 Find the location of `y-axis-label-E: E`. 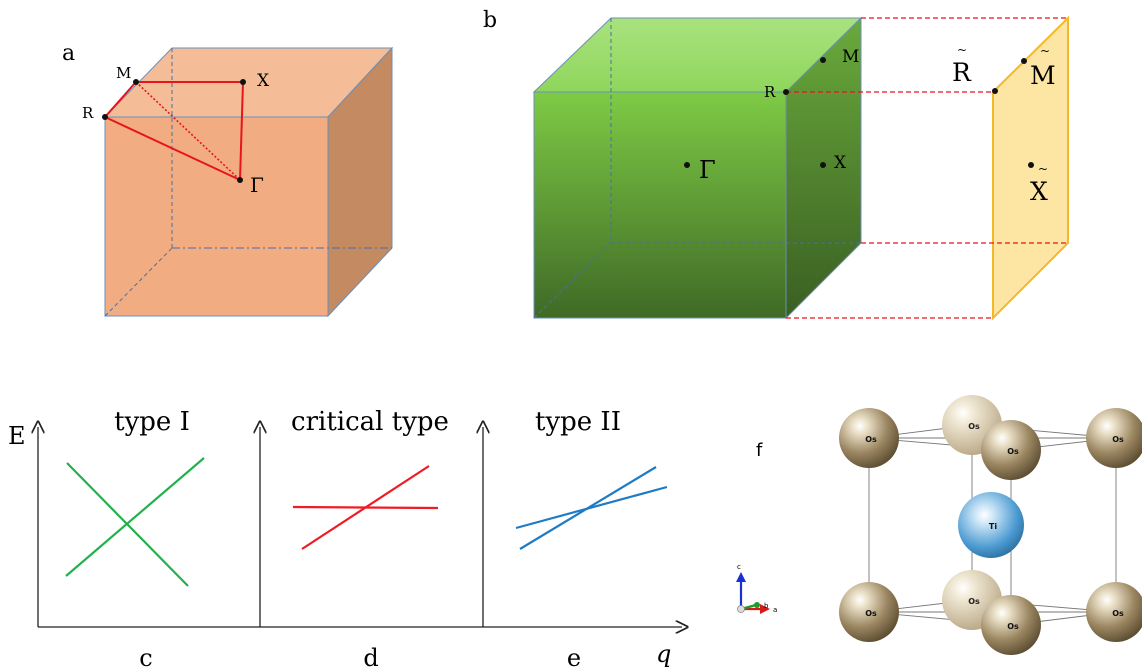

y-axis-label-E: E is located at coordinates (17, 436).